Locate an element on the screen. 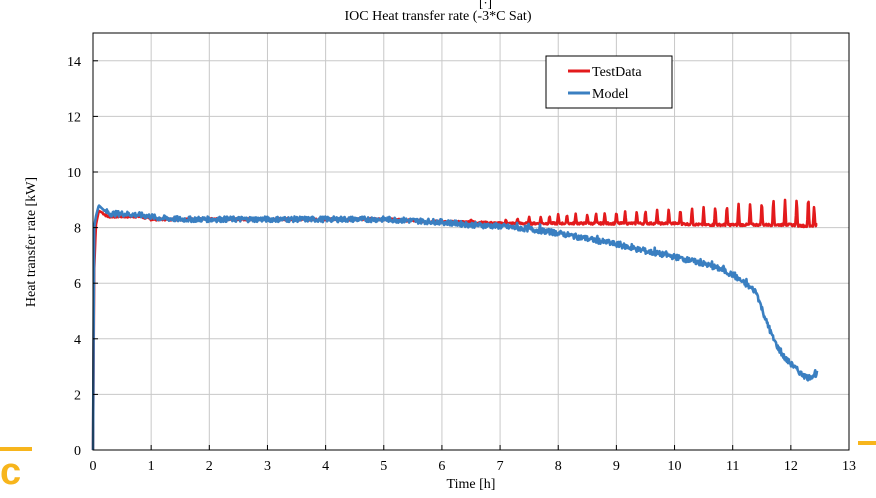 The image size is (876, 498). x-tick-label: 5 is located at coordinates (383, 466).